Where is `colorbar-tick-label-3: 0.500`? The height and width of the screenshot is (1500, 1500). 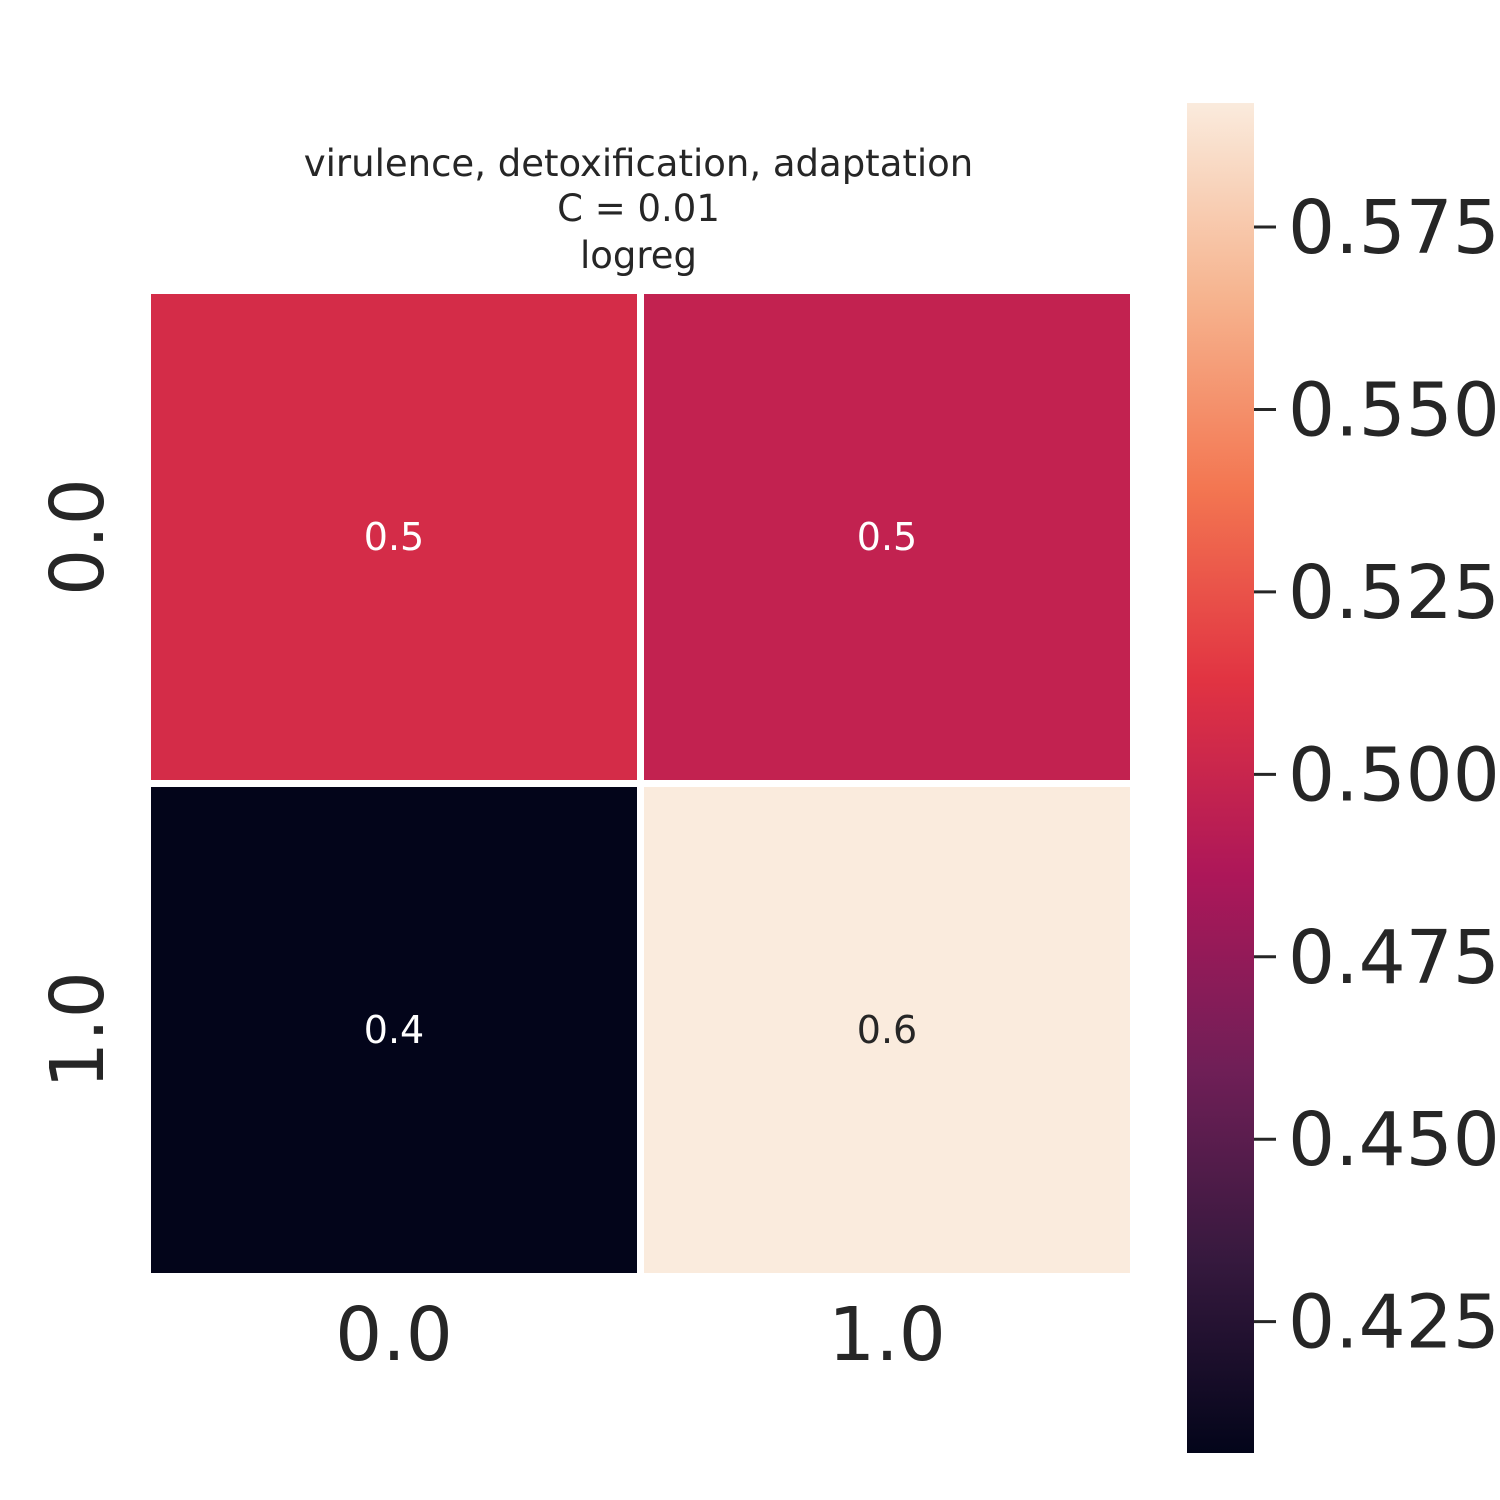
colorbar-tick-label-3: 0.500 is located at coordinates (1394, 775).